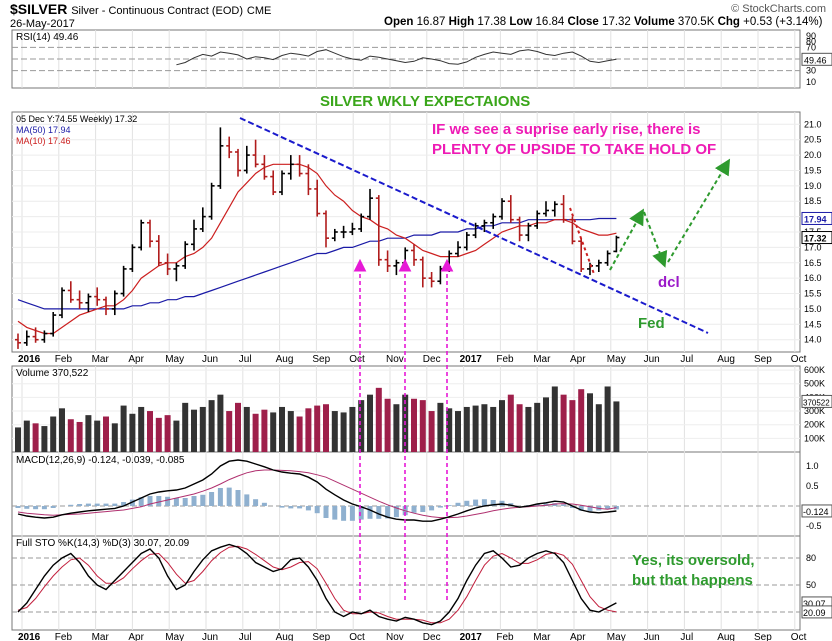 The height and width of the screenshot is (641, 832). I want to click on price-last-box, so click(816, 218).